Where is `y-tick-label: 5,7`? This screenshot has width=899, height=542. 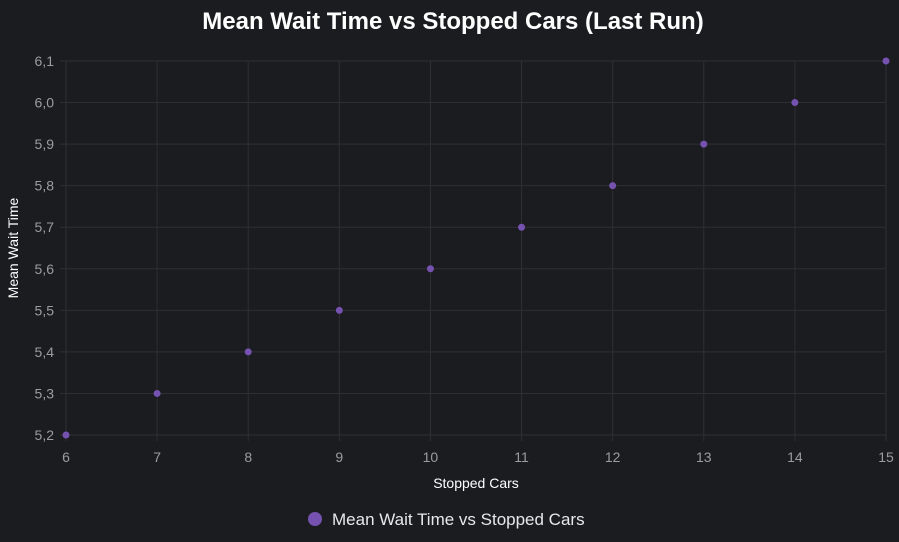 y-tick-label: 5,7 is located at coordinates (45, 227).